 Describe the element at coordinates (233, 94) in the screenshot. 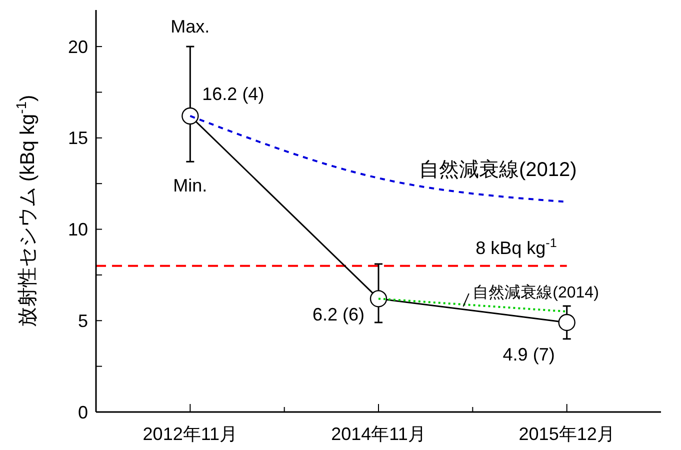

I see `data-label: 16.2 (4)` at that location.